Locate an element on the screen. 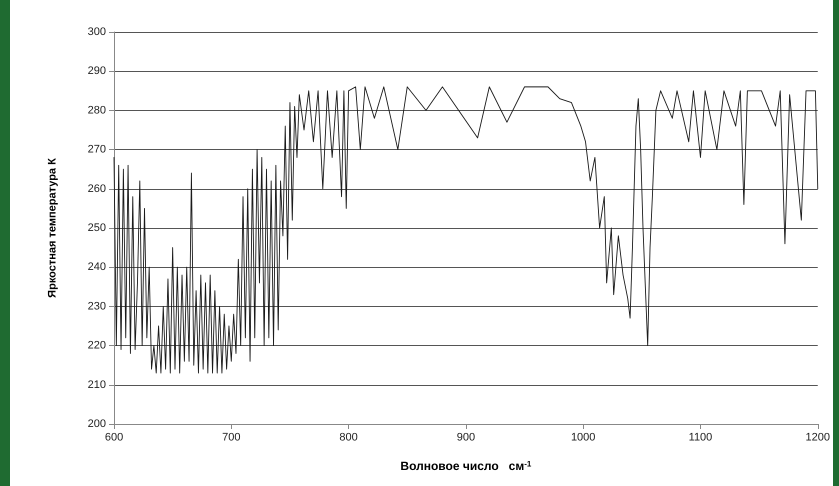 The width and height of the screenshot is (839, 486). y-tick-label: 300 is located at coordinates (97, 32).